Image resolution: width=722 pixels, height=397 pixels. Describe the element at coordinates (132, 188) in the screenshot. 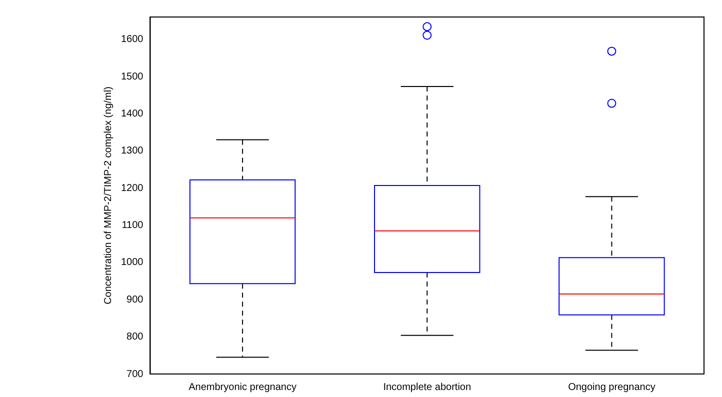

I see `y-tick-label: 1200` at that location.